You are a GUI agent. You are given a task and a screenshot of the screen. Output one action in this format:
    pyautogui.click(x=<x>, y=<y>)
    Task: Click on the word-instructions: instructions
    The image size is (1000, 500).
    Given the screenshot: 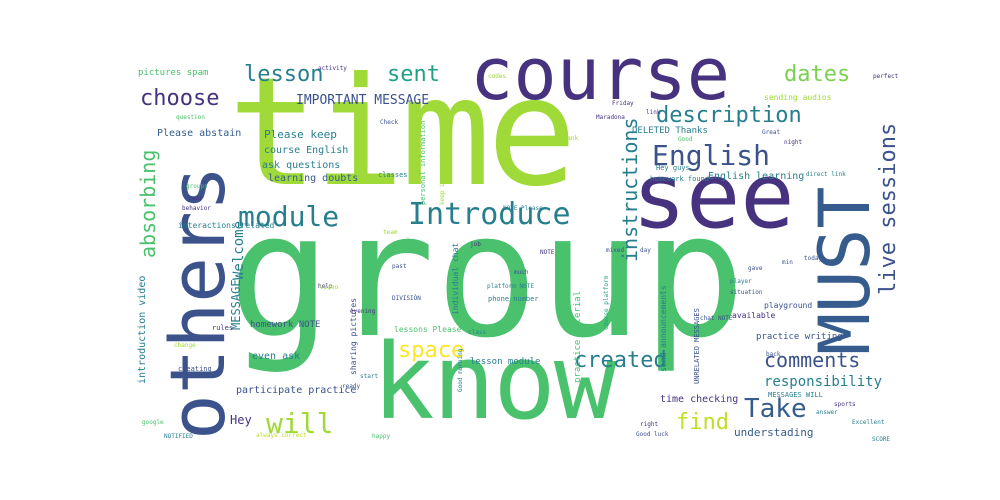 What is the action you would take?
    pyautogui.click(x=630, y=190)
    